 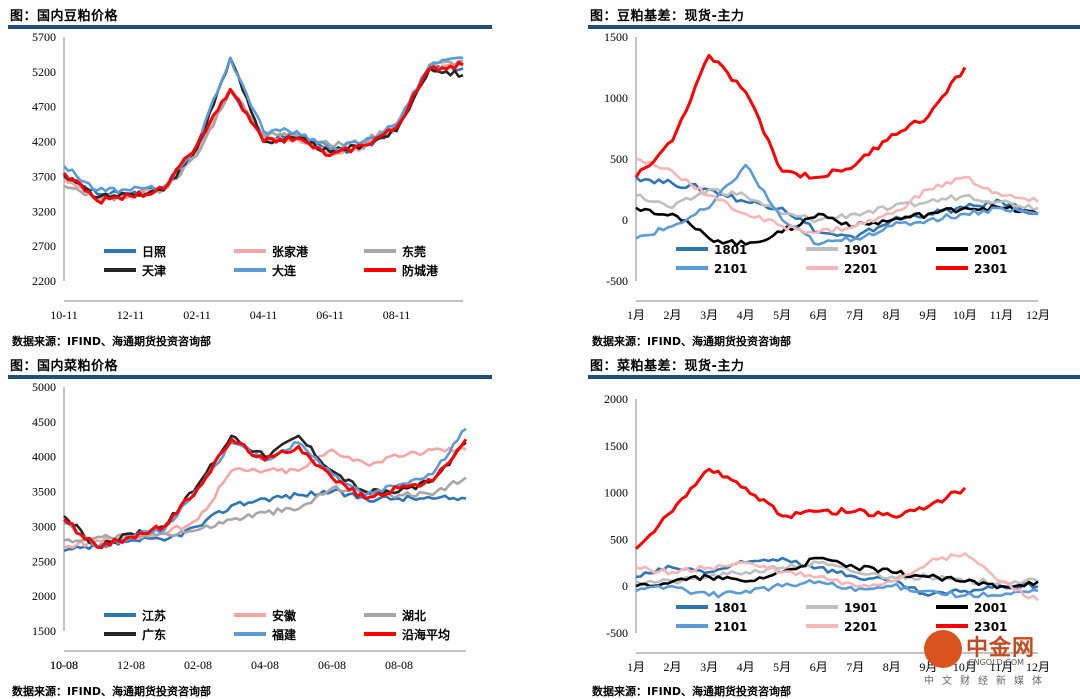 I want to click on legend-label: 安徽, so click(x=284, y=615).